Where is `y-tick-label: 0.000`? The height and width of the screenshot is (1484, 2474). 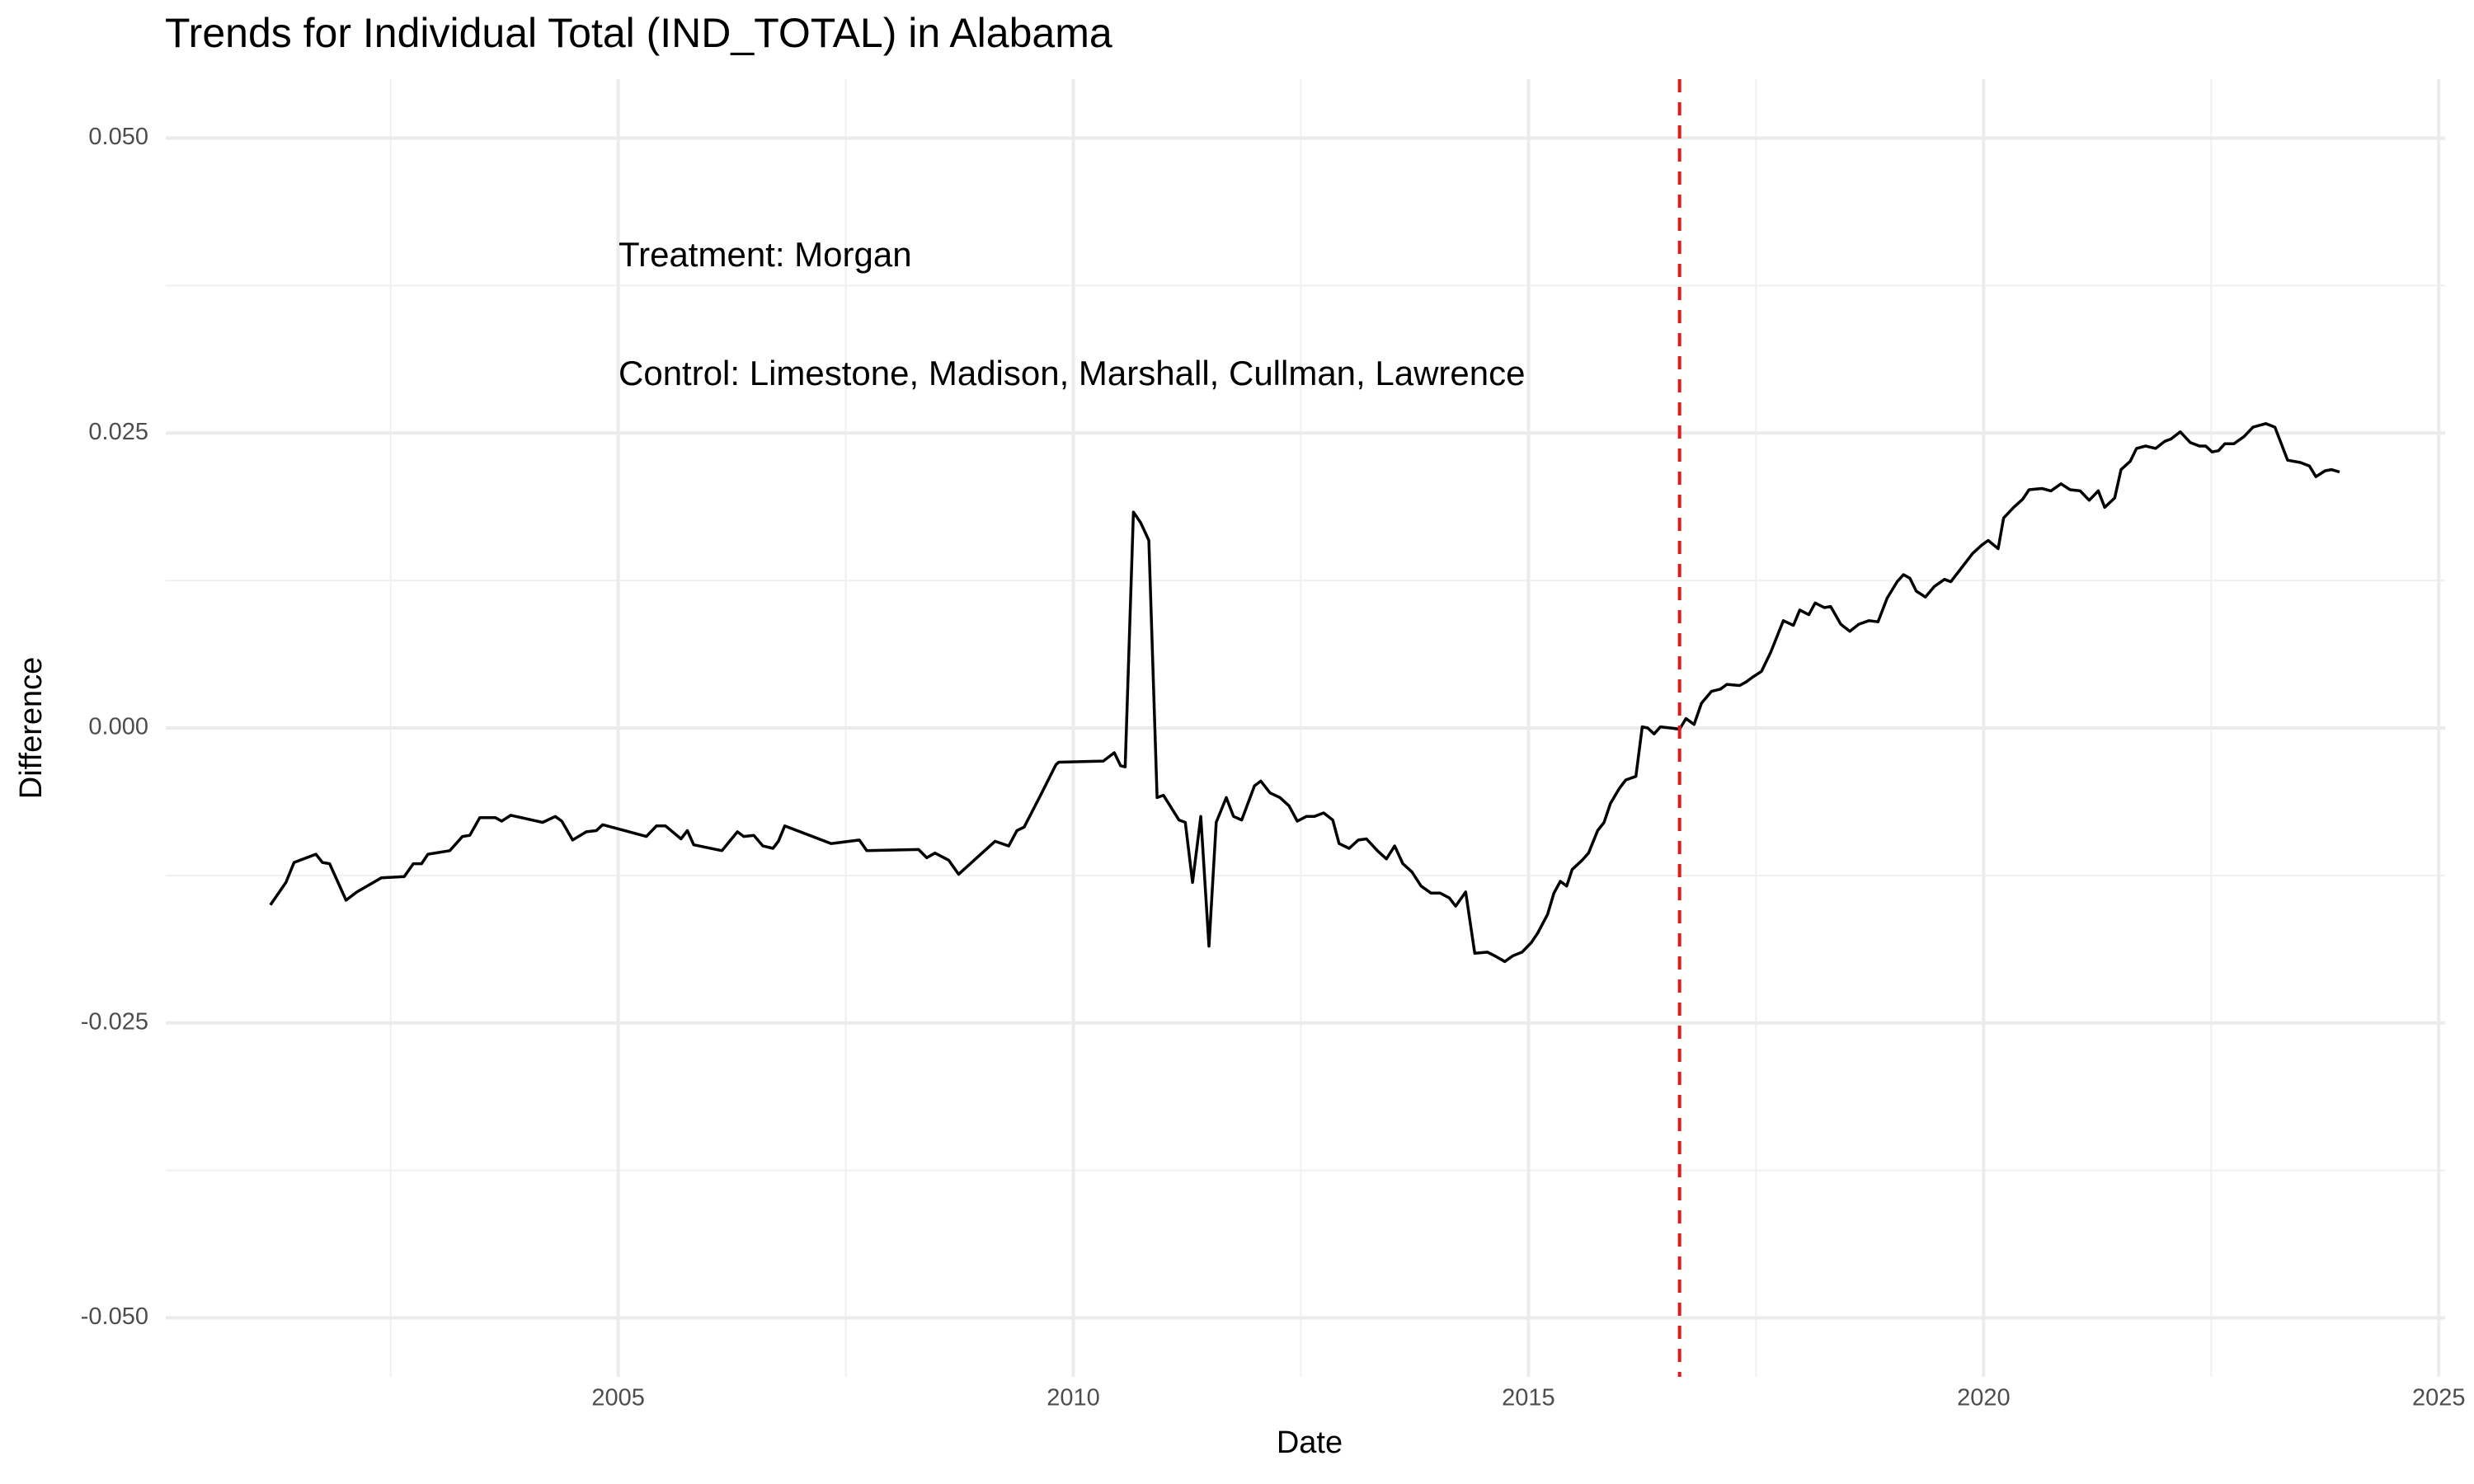 y-tick-label: 0.000 is located at coordinates (118, 727).